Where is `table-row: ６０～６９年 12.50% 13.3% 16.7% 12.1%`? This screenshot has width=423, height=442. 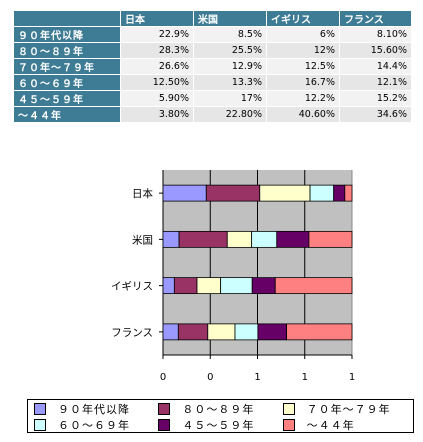
table-row: ６０～６９年 12.50% 13.3% 16.7% 12.1% is located at coordinates (212, 82).